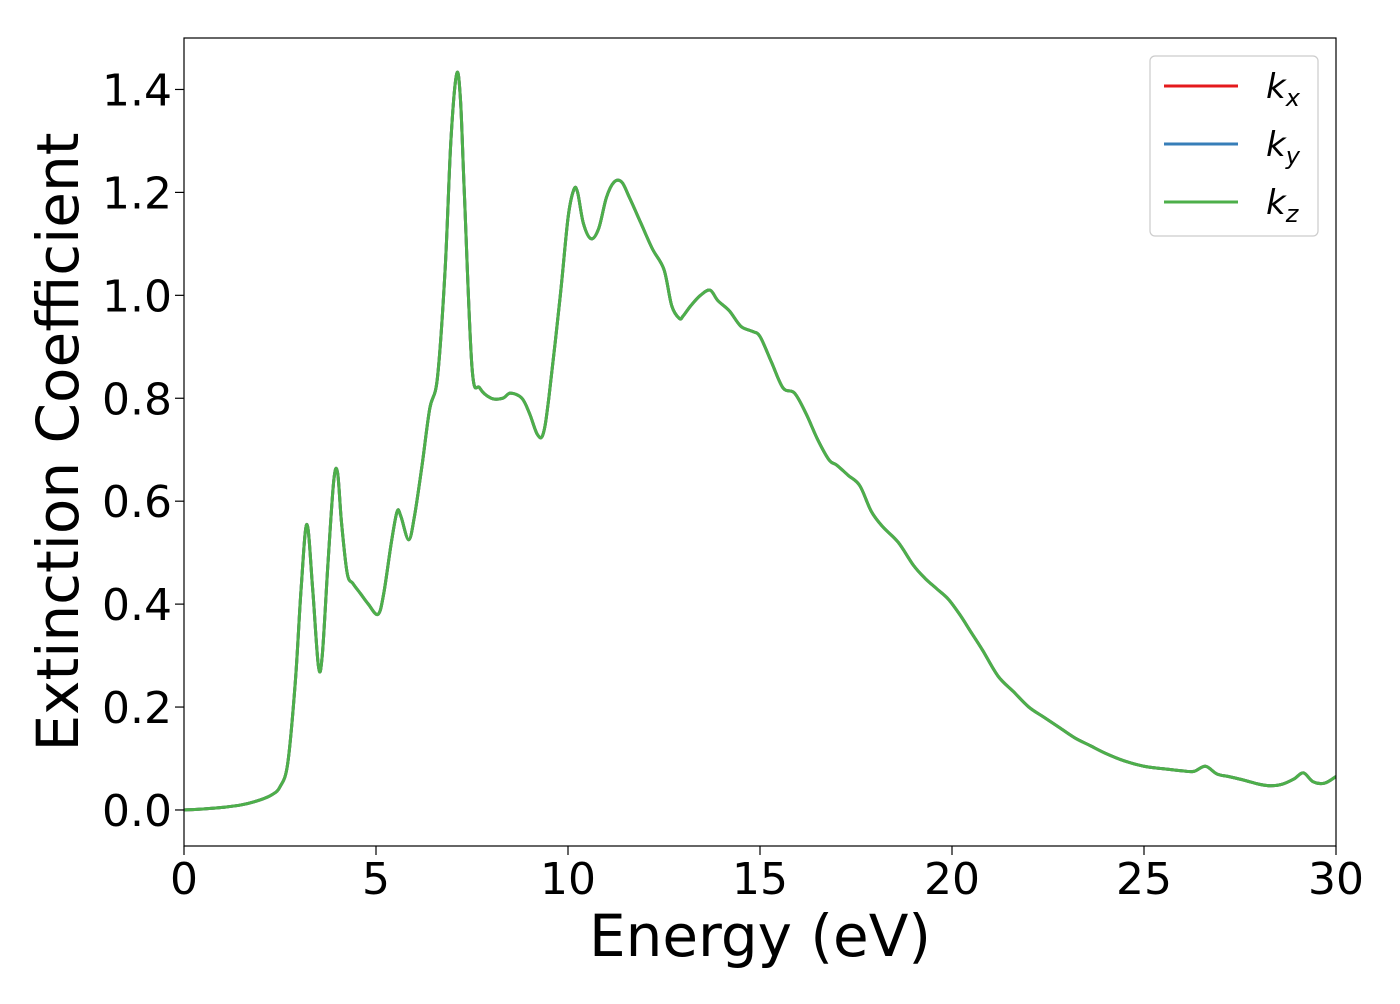 Image resolution: width=1400 pixels, height=1004 pixels. What do you see at coordinates (1336, 879) in the screenshot?
I see `x-tick-label: 30` at bounding box center [1336, 879].